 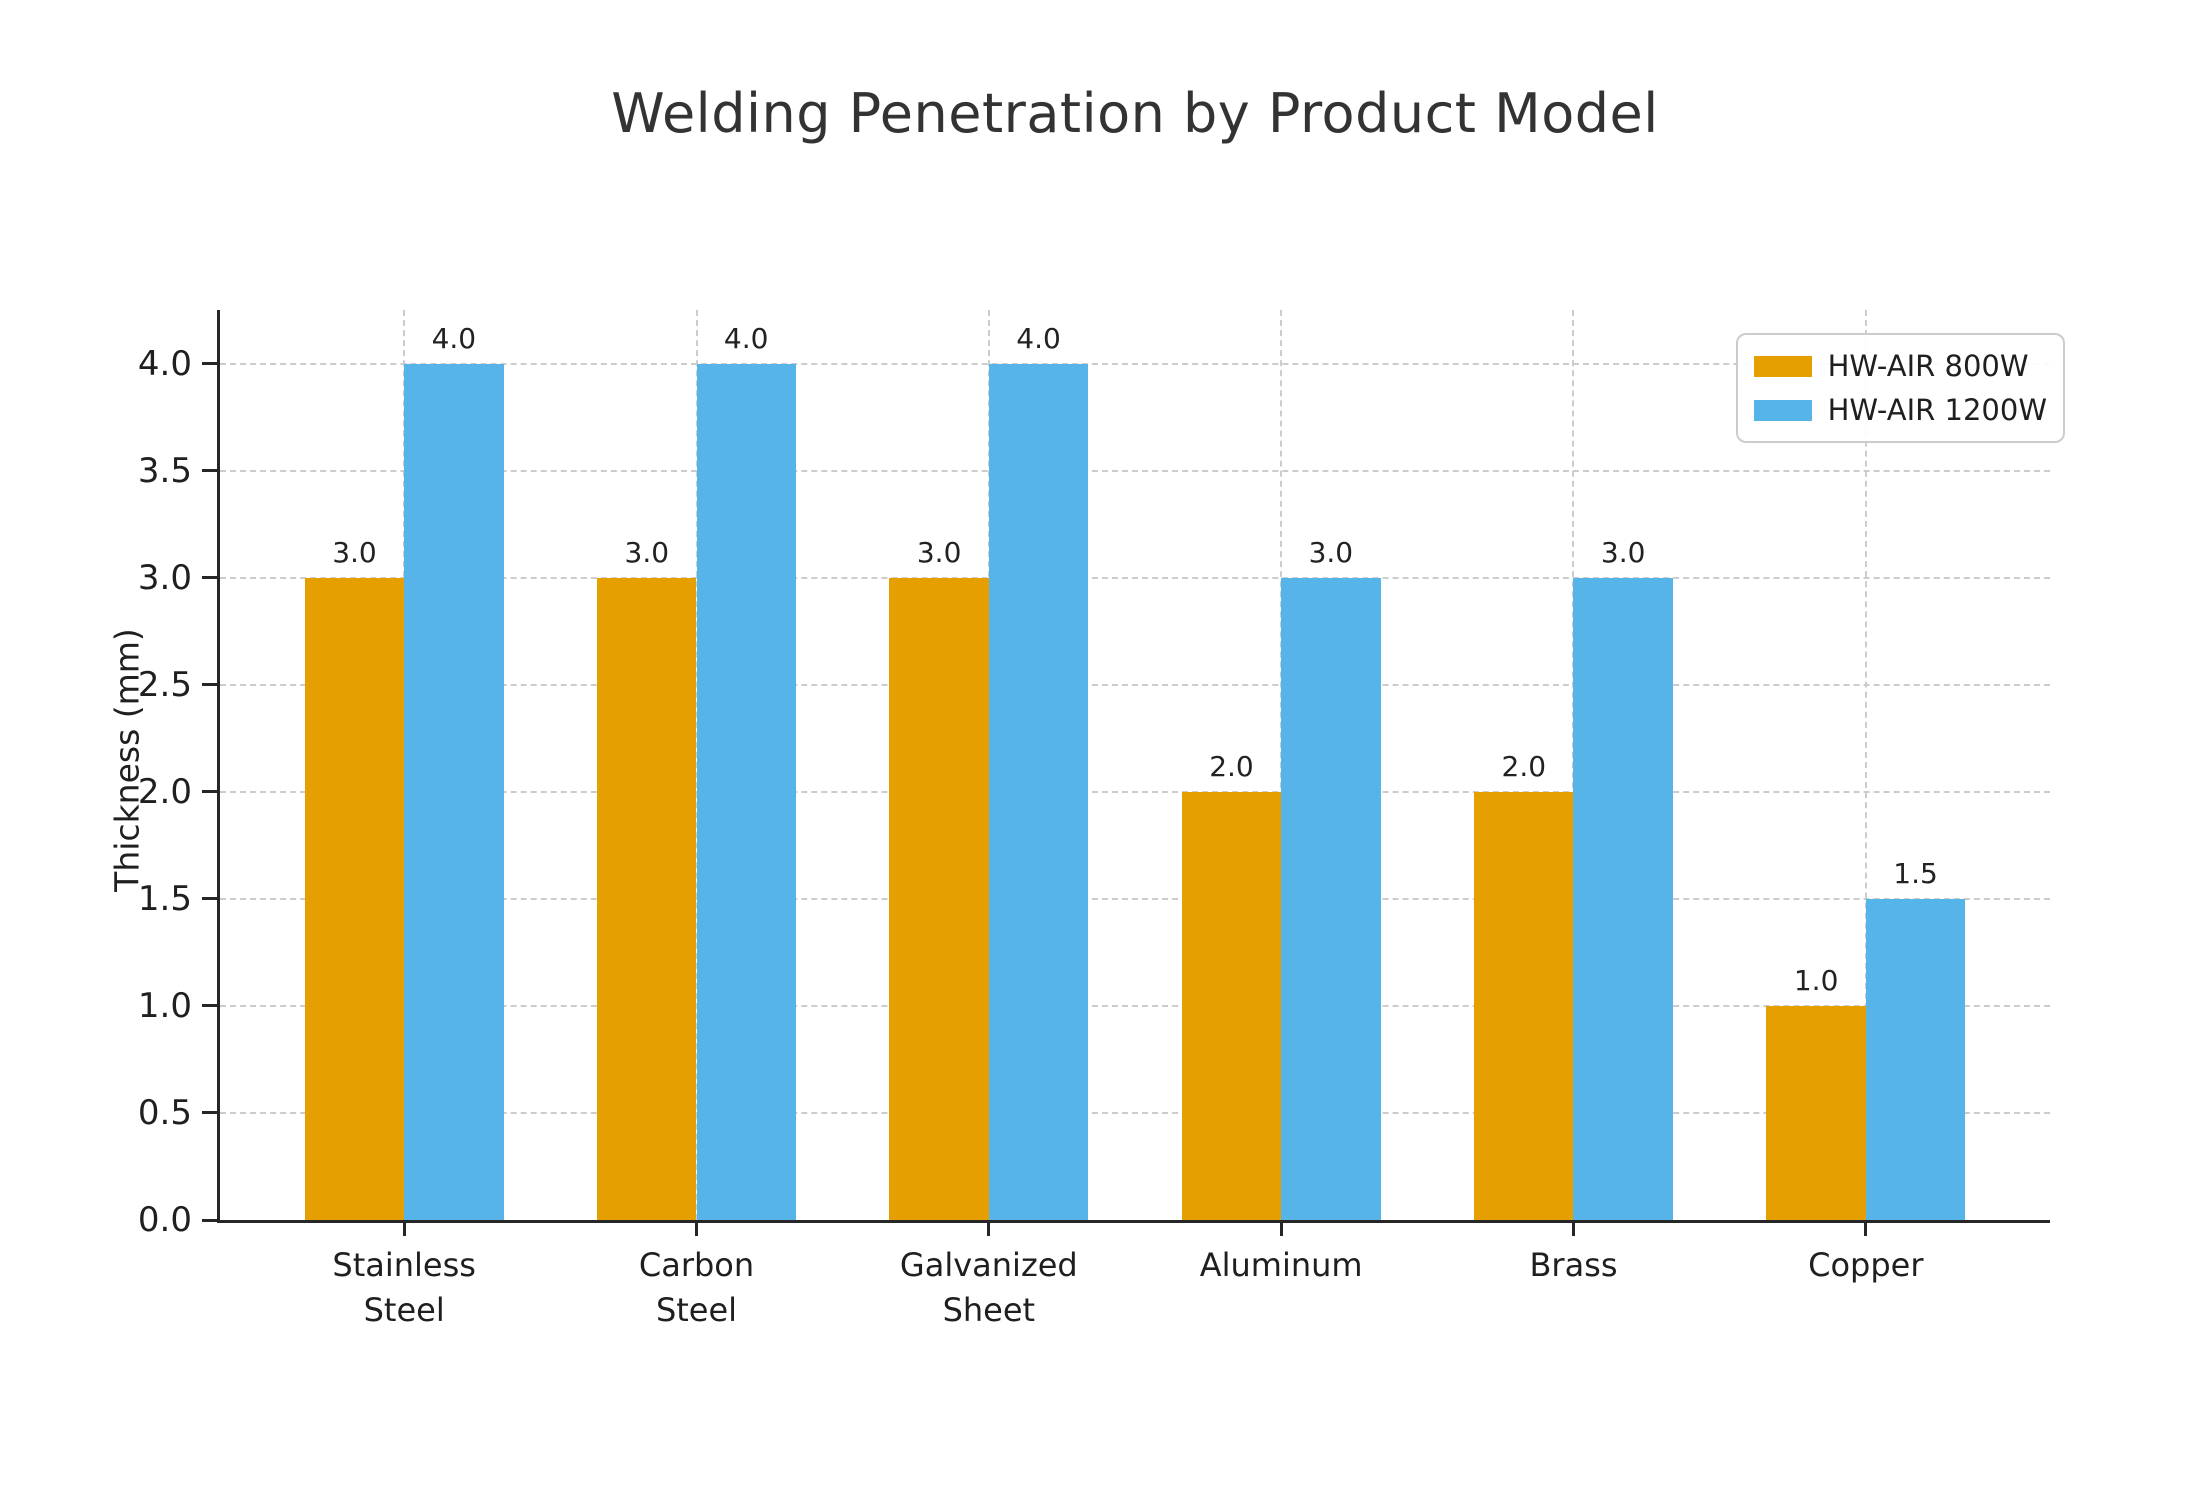 What do you see at coordinates (1900, 388) in the screenshot?
I see `legend: HW-AIR 800W HW-AIR 1200W` at bounding box center [1900, 388].